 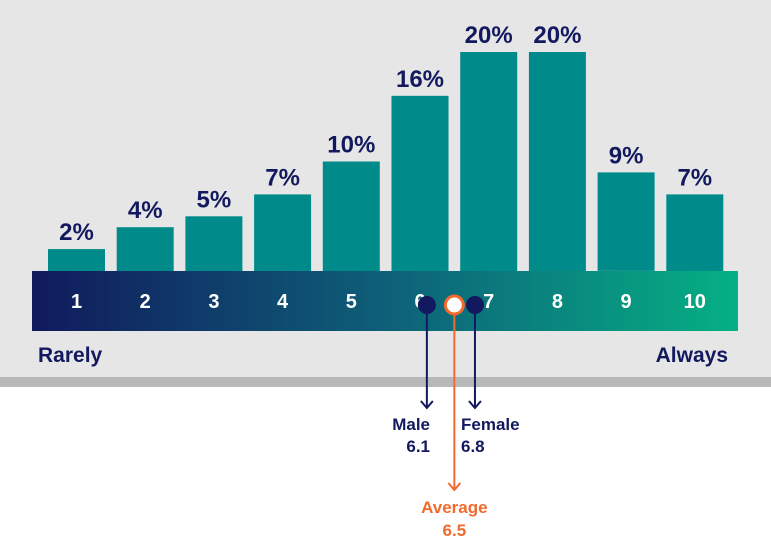 I want to click on markers-group: Male 6.1 Female 6.8 Average 6.5, so click(x=456, y=417).